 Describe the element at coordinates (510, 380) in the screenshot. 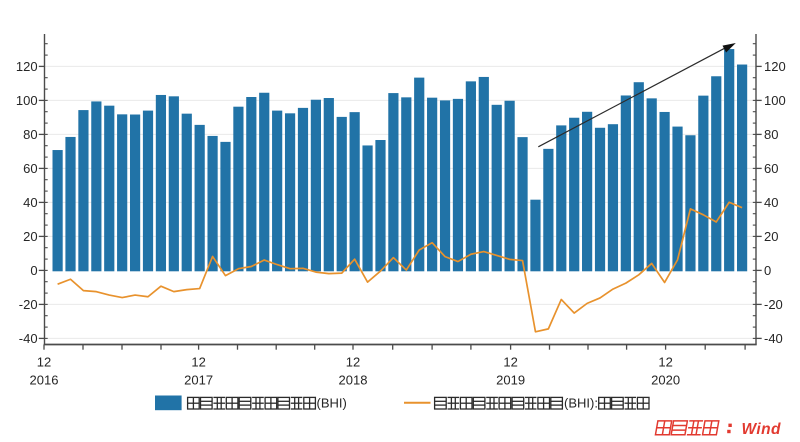

I see `svg-text: 2019` at that location.